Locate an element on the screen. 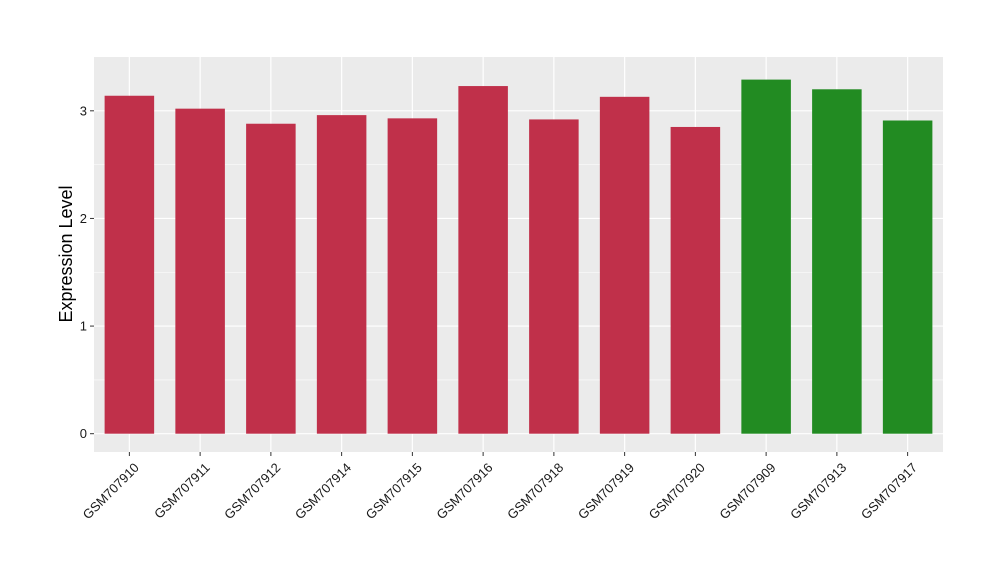 This screenshot has width=1000, height=580. bar-gsm707918 is located at coordinates (554, 276).